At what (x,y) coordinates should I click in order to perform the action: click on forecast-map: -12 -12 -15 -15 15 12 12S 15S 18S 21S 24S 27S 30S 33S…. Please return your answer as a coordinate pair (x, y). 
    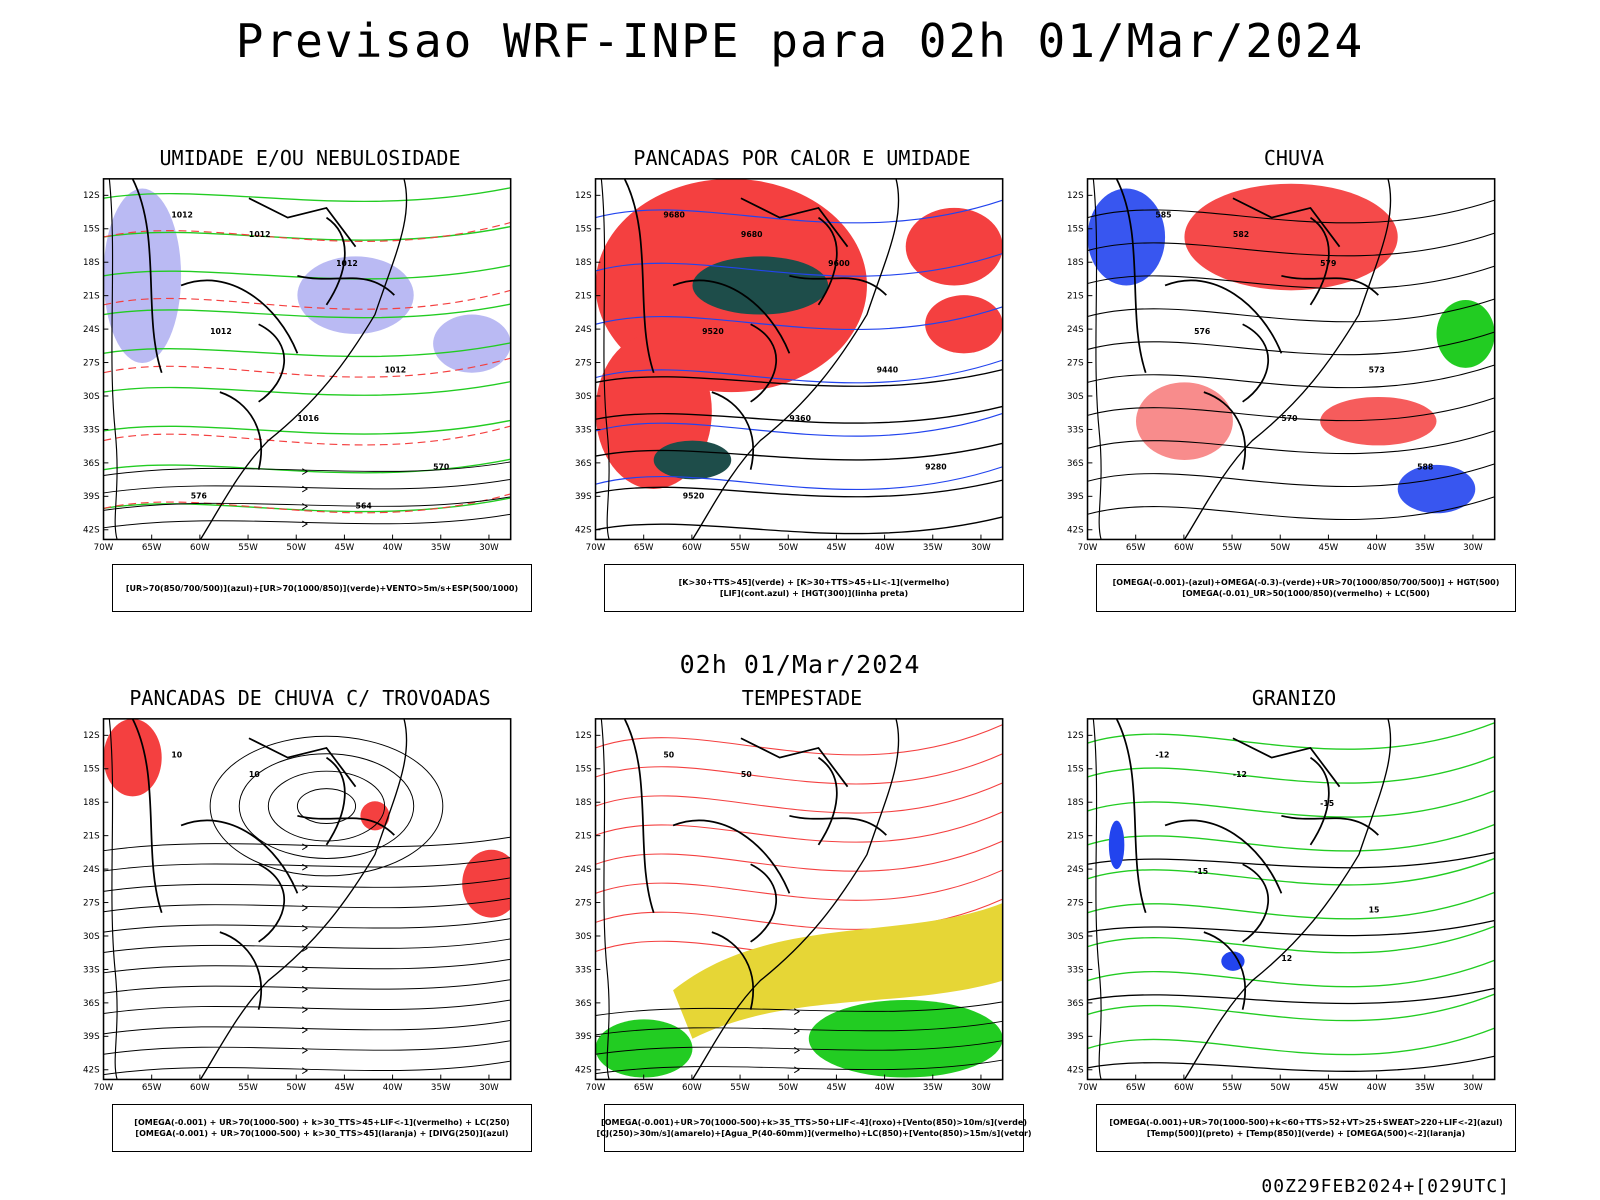
    Looking at the image, I should click on (1281, 905).